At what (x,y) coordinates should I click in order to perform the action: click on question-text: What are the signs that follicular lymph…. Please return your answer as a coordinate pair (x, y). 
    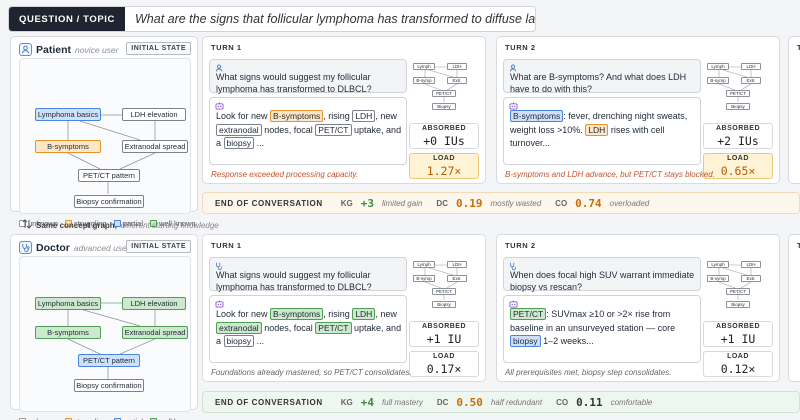
    Looking at the image, I should click on (335, 19).